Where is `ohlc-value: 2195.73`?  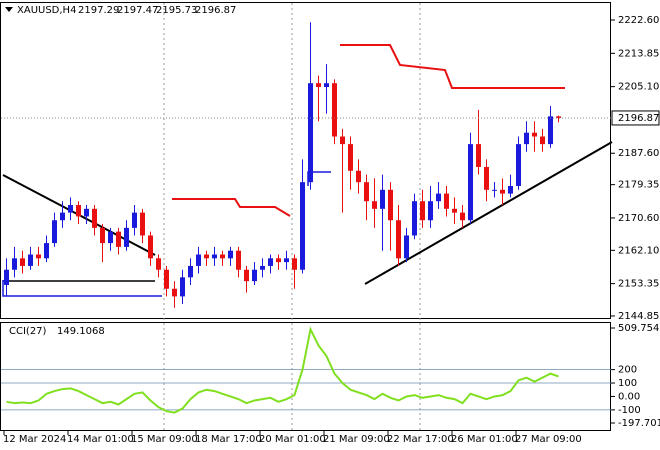
ohlc-value: 2195.73 is located at coordinates (176, 10).